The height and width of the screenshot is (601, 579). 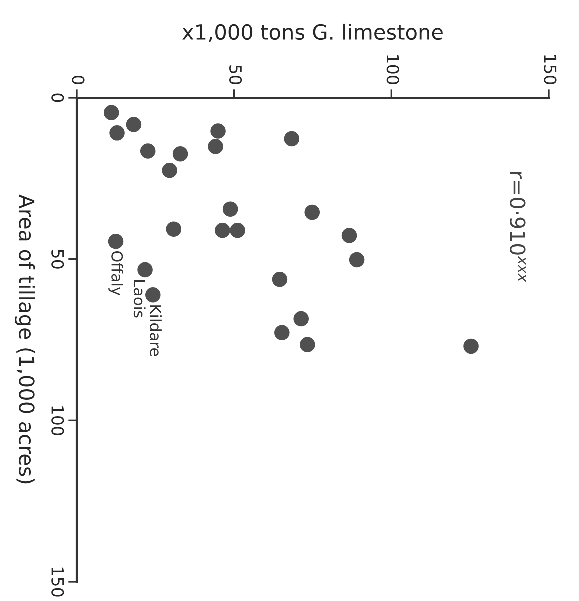 I want to click on x-tick-label: 100, so click(x=393, y=70).